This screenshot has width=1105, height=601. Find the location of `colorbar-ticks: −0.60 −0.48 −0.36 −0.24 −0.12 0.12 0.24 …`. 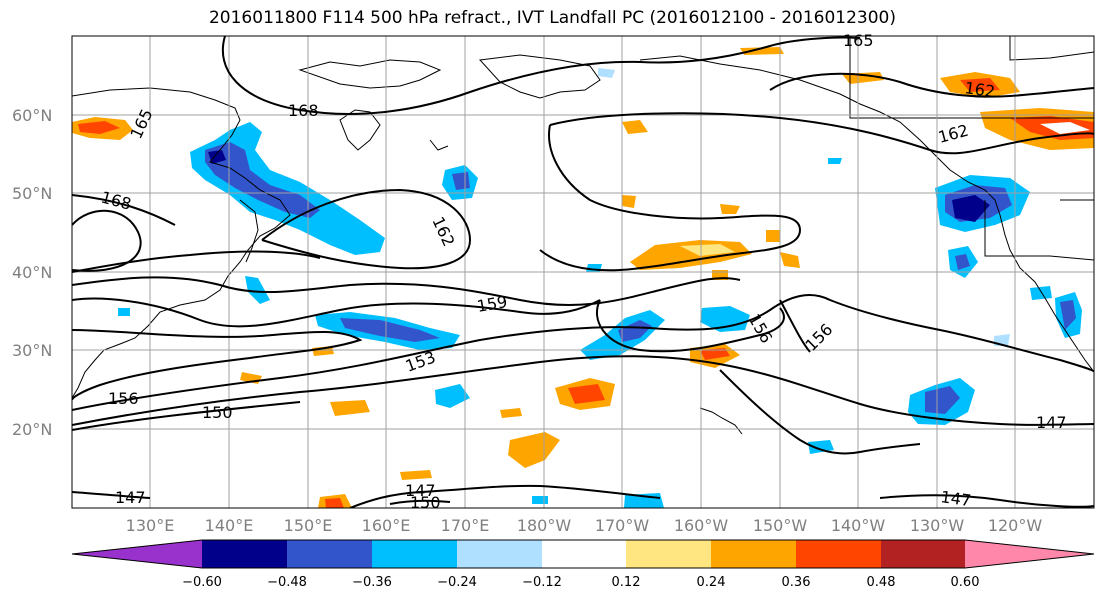

colorbar-ticks: −0.60 −0.48 −0.36 −0.24 −0.12 0.12 0.24 … is located at coordinates (580, 582).